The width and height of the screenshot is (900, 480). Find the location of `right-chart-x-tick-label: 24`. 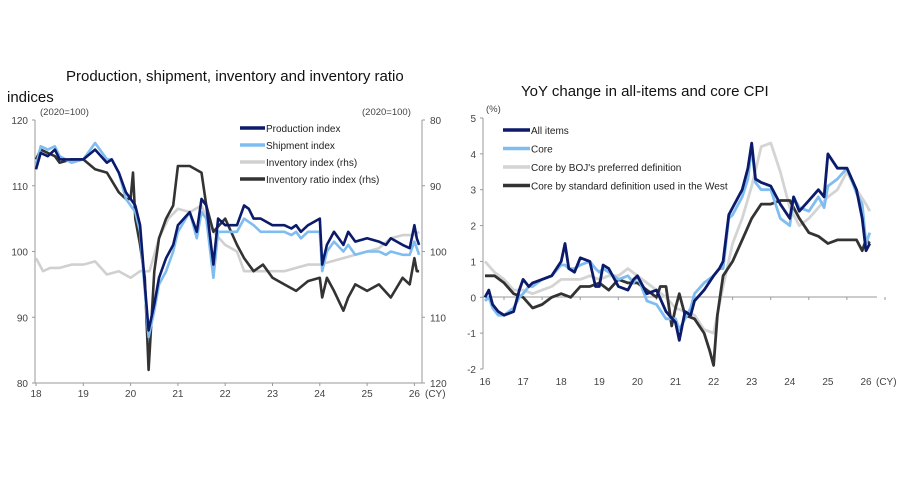

right-chart-x-tick-label: 24 is located at coordinates (790, 382).